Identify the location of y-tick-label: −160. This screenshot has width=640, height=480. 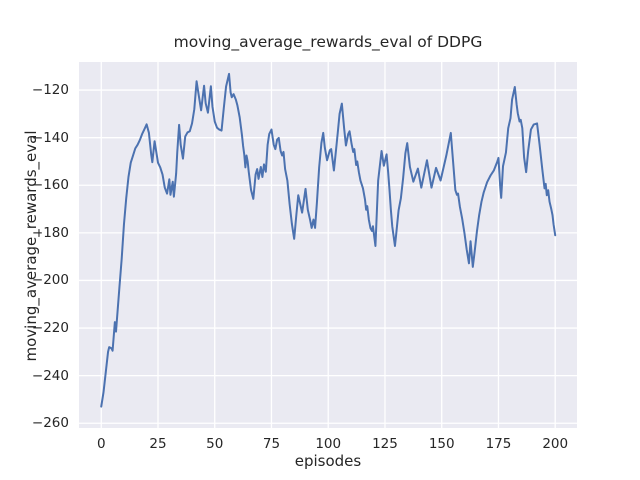
(50, 185).